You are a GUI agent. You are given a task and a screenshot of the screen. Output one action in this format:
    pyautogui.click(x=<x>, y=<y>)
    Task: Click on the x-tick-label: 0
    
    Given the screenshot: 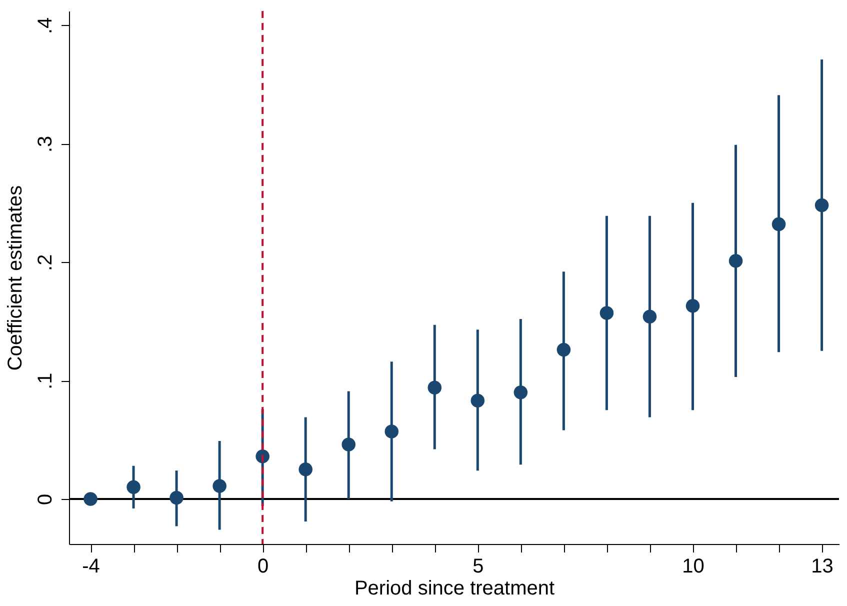 What is the action you would take?
    pyautogui.click(x=263, y=567)
    